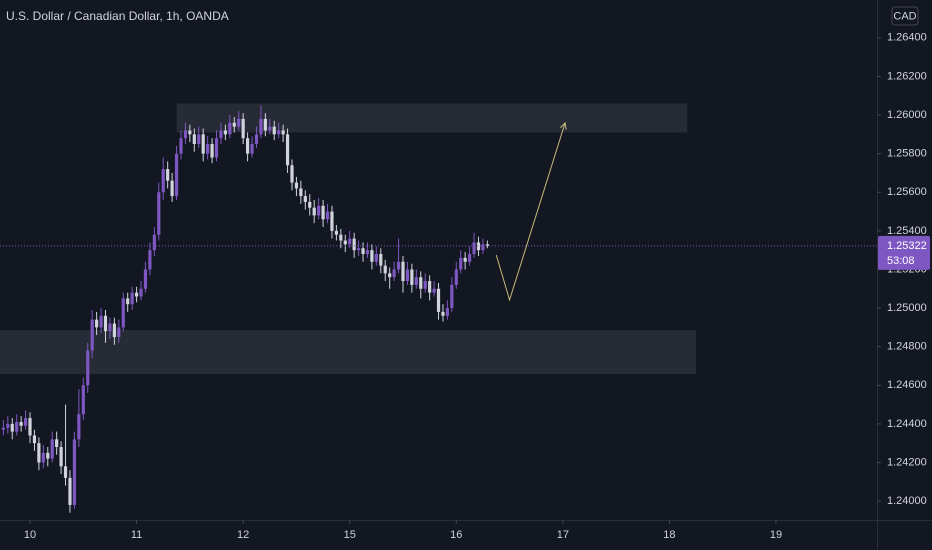  I want to click on x-tick-label: 11, so click(136, 535).